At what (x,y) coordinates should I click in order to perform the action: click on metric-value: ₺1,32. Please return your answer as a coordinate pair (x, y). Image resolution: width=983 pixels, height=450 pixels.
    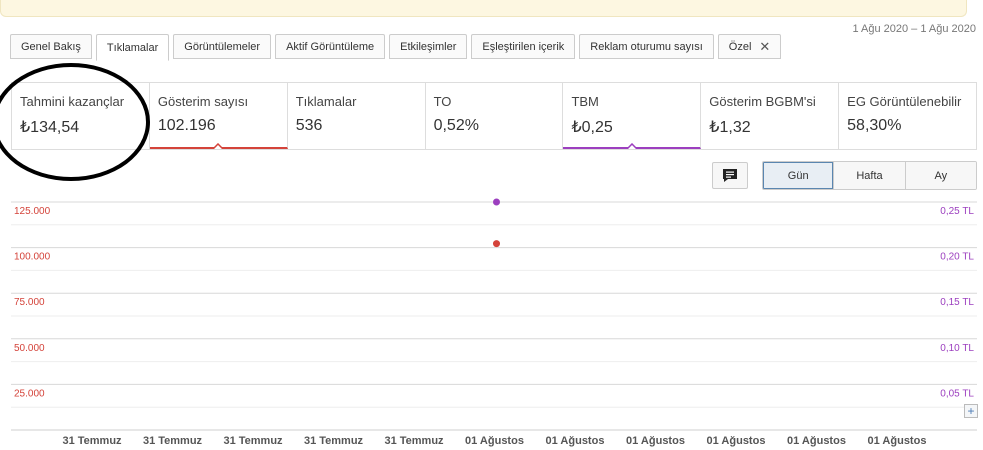
    Looking at the image, I should click on (730, 127).